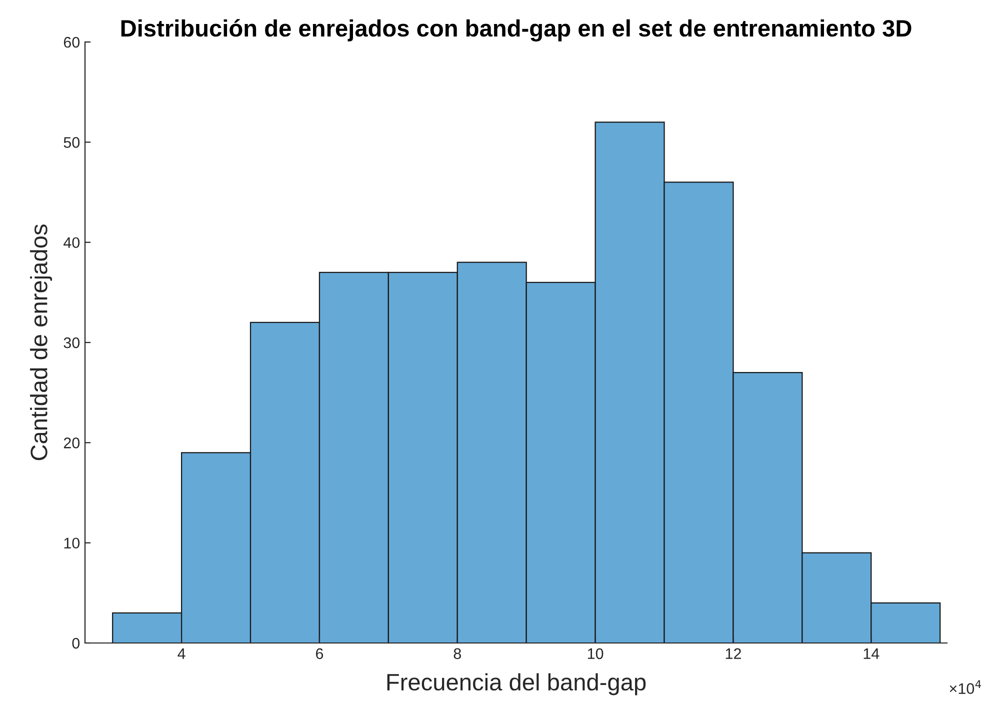 The height and width of the screenshot is (711, 997). I want to click on text: ×10$^{4}$, so click(966, 687).